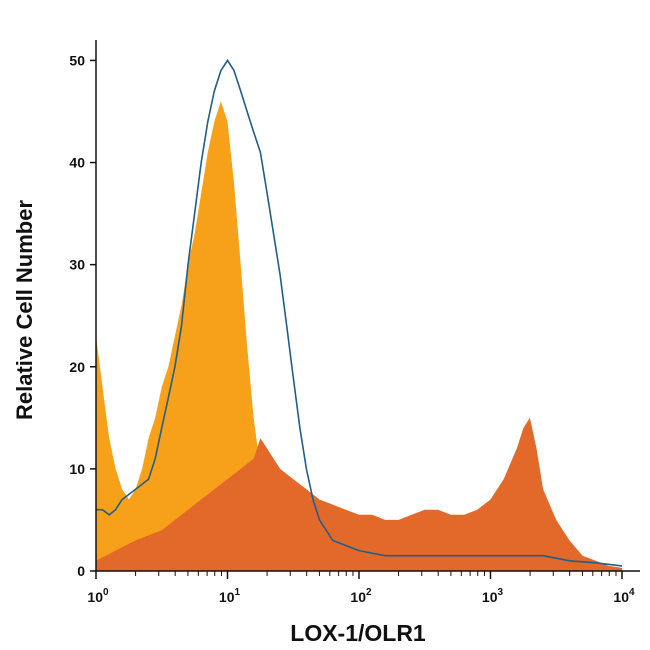 This screenshot has width=650, height=650. Describe the element at coordinates (24, 310) in the screenshot. I see `y-axis-title: Relative Cell Number` at that location.